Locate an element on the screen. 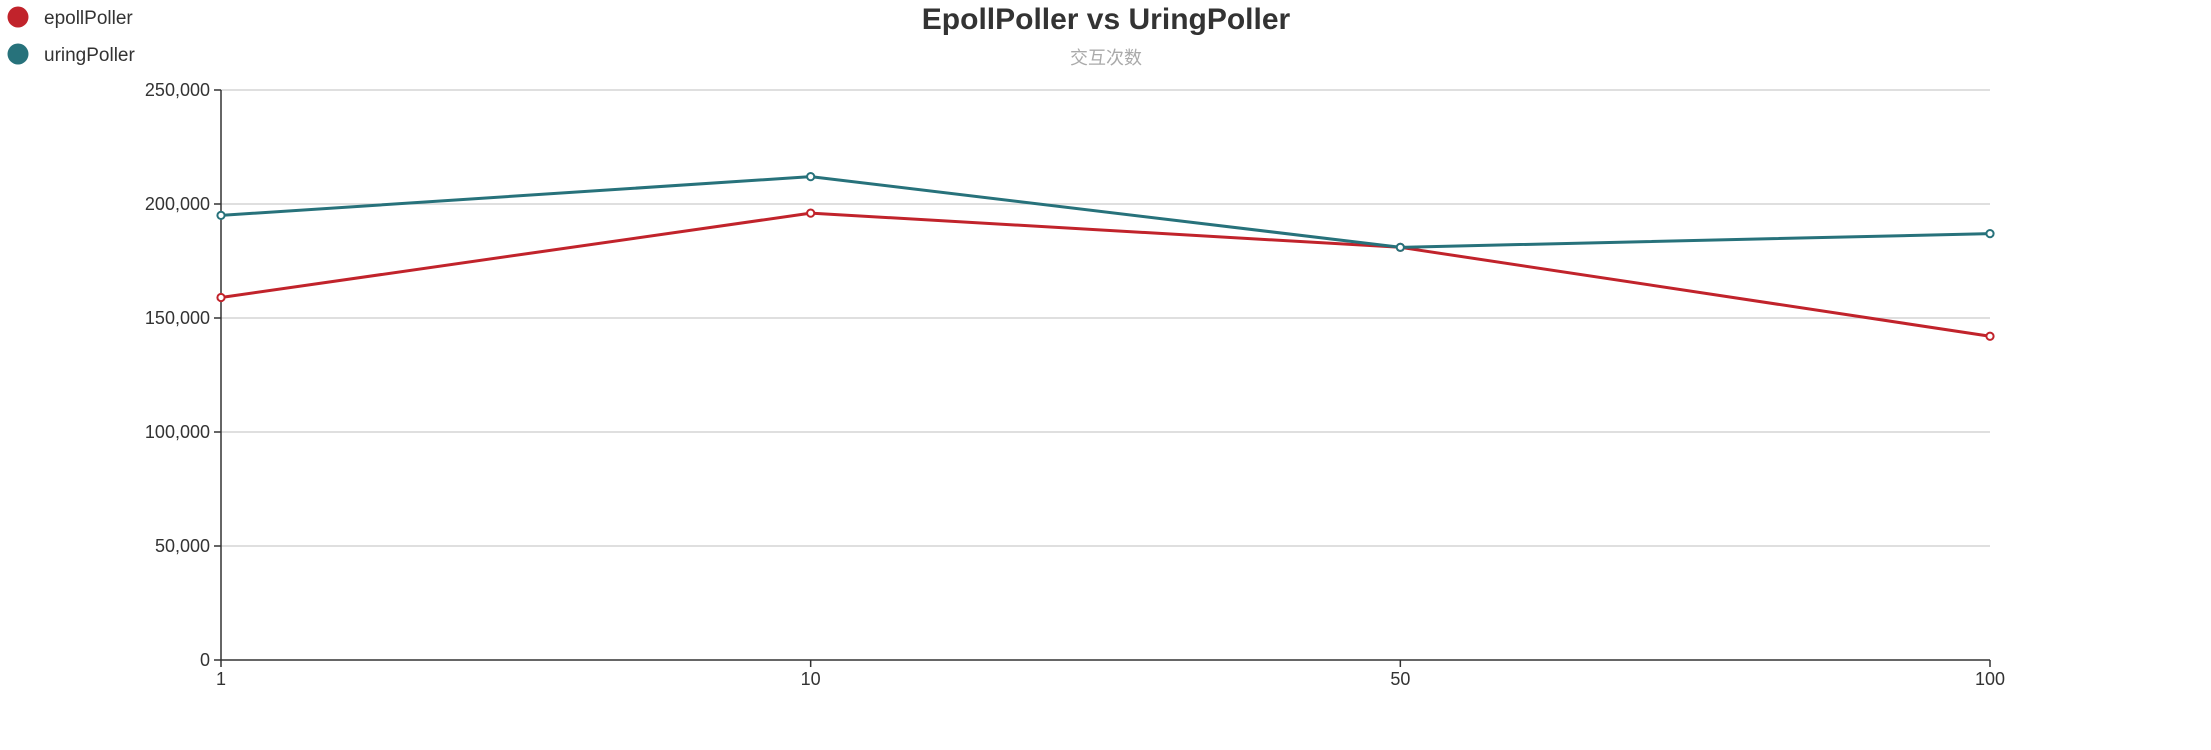 The height and width of the screenshot is (750, 2211). y-tick-label: 200,000 is located at coordinates (177, 204).